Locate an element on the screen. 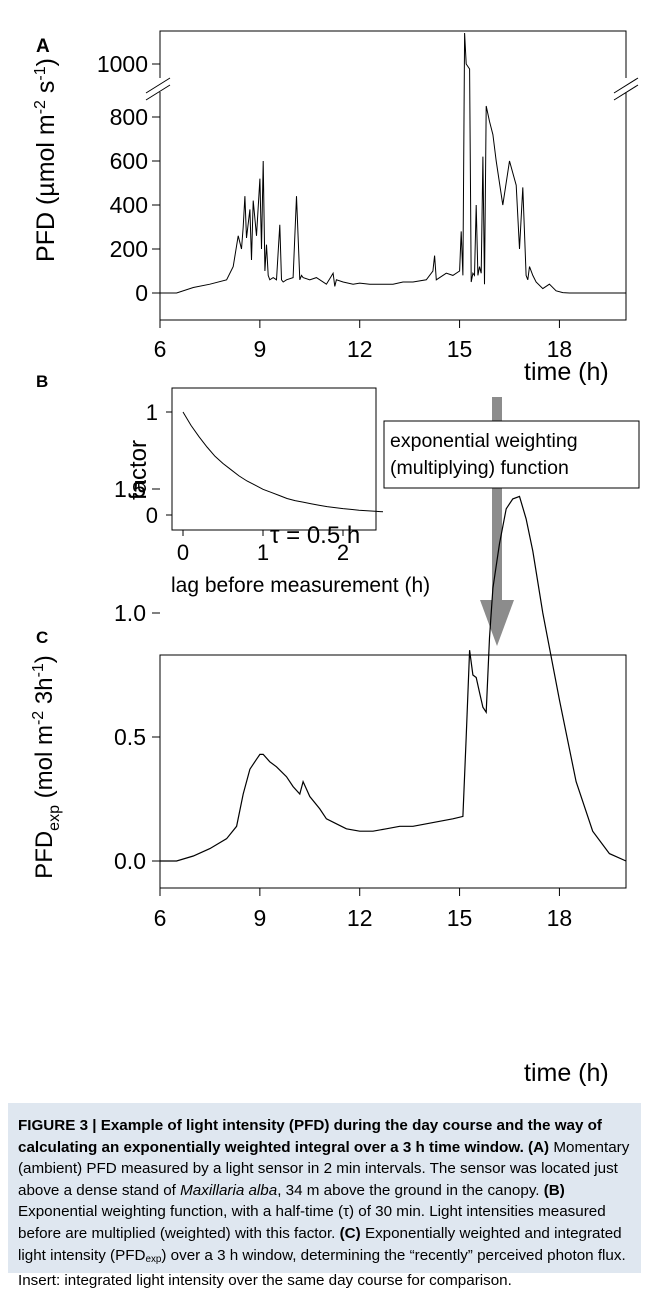 Image resolution: width=651 pixels, height=1292 pixels. panel-b-x-tick-label: 0 is located at coordinates (183, 552).